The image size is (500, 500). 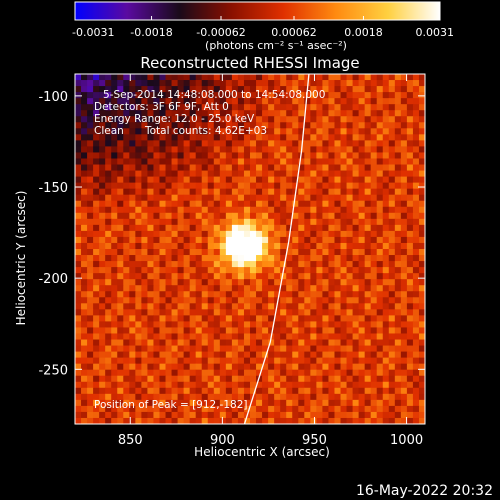 I want to click on colorbar-tick-label: -0.0031, so click(x=93, y=32).